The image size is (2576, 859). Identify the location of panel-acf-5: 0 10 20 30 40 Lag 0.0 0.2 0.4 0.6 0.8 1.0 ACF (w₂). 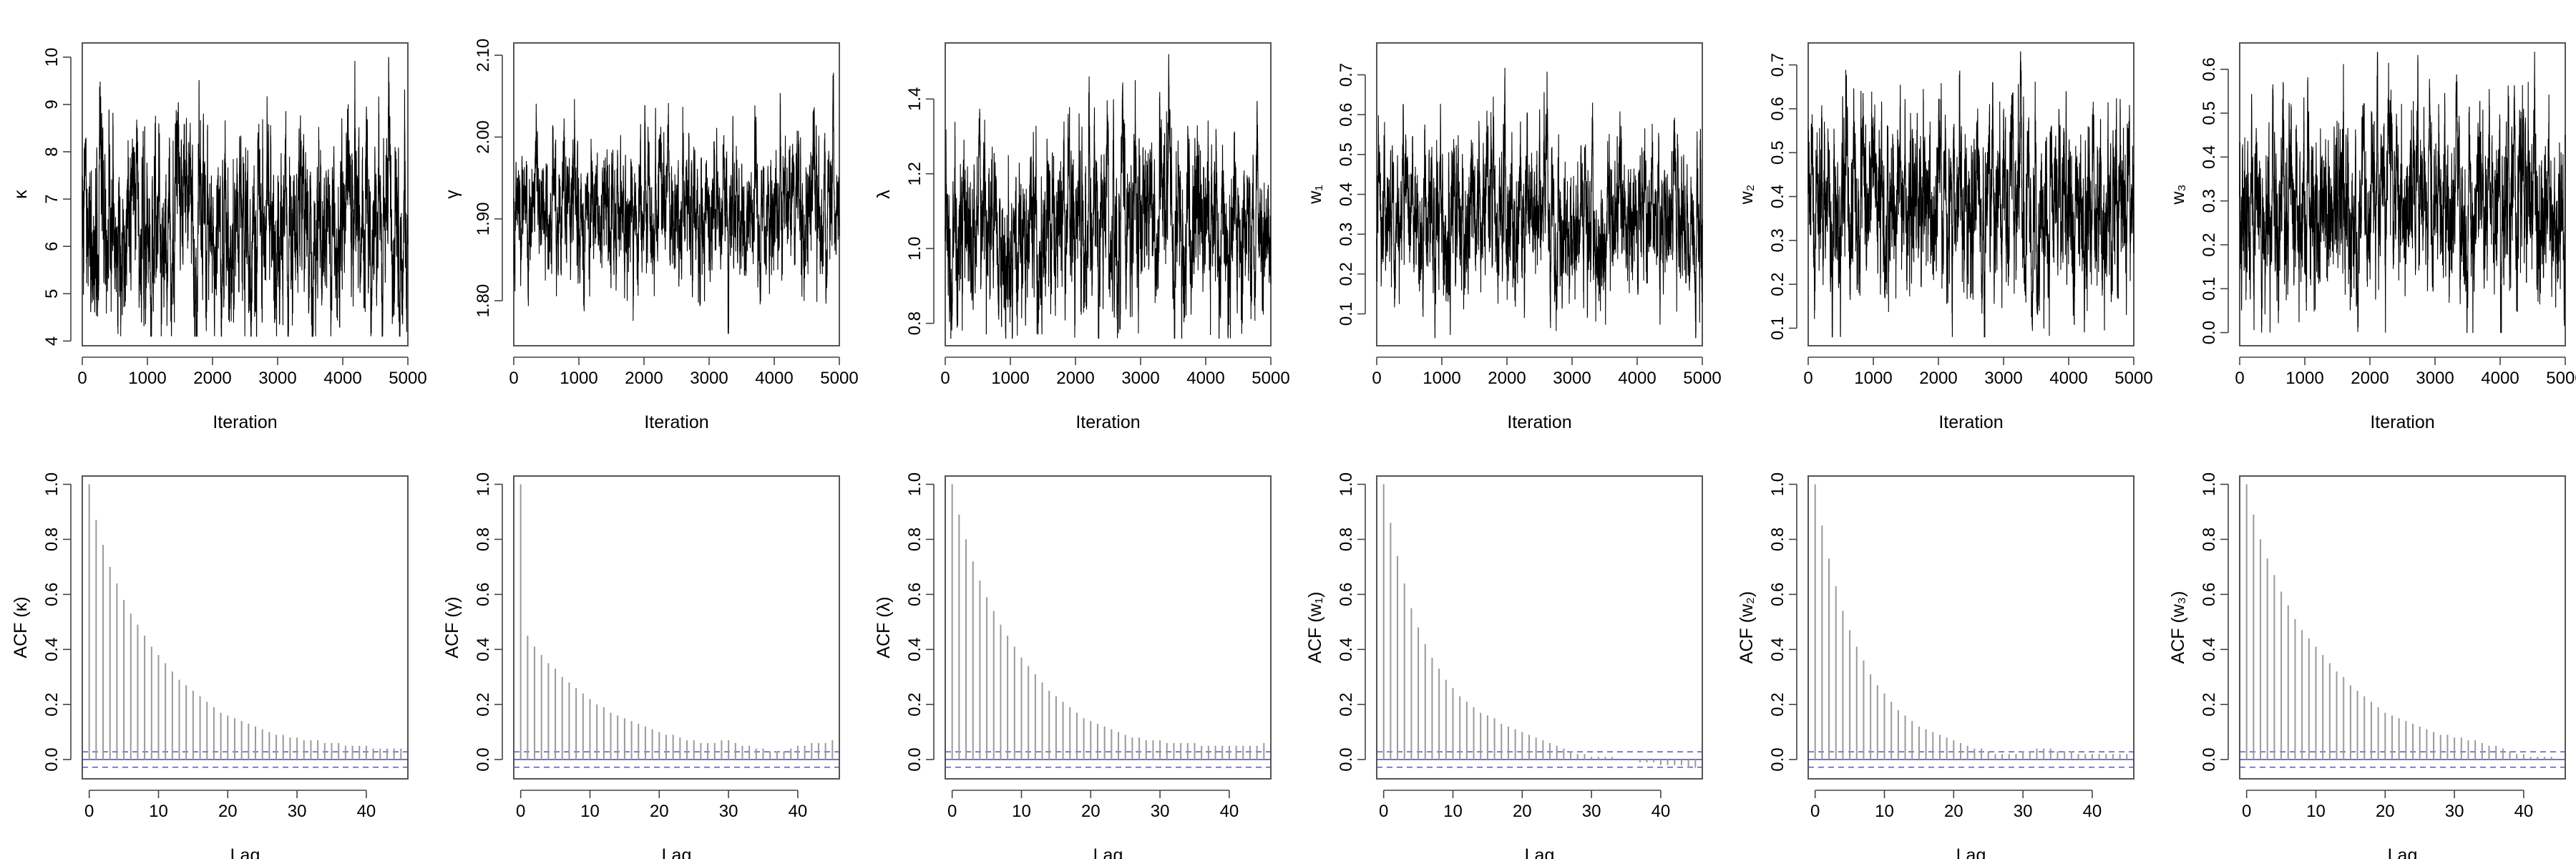
(1936, 665).